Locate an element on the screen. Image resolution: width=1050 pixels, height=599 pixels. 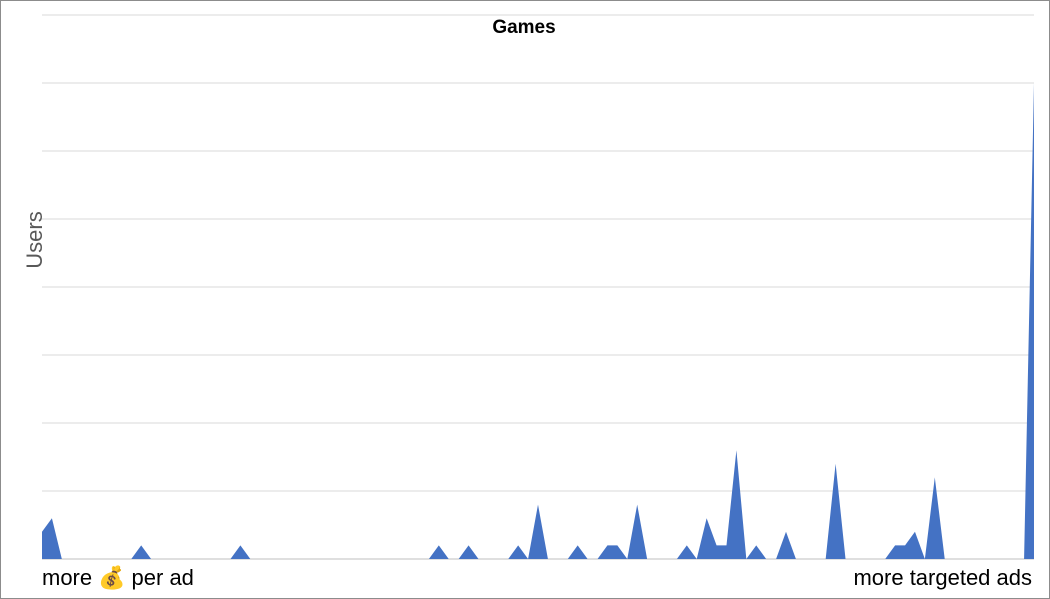
y-axis-label: Users is located at coordinates (34, 239).